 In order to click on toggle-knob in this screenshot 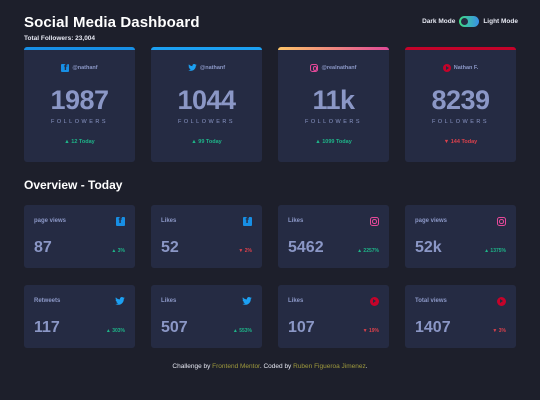, I will do `click(465, 21)`.